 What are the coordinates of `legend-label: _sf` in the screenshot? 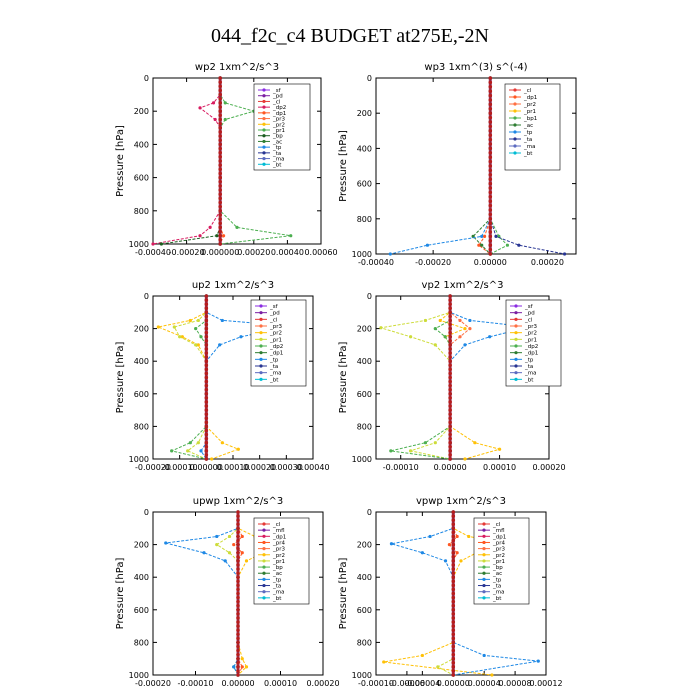 It's located at (277, 91).